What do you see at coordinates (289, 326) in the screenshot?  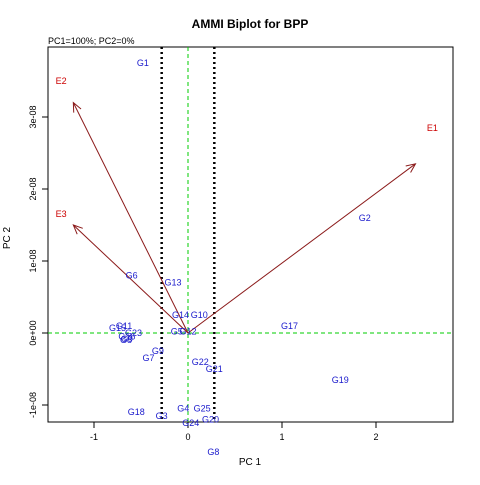 I see `genotype-label: G17` at bounding box center [289, 326].